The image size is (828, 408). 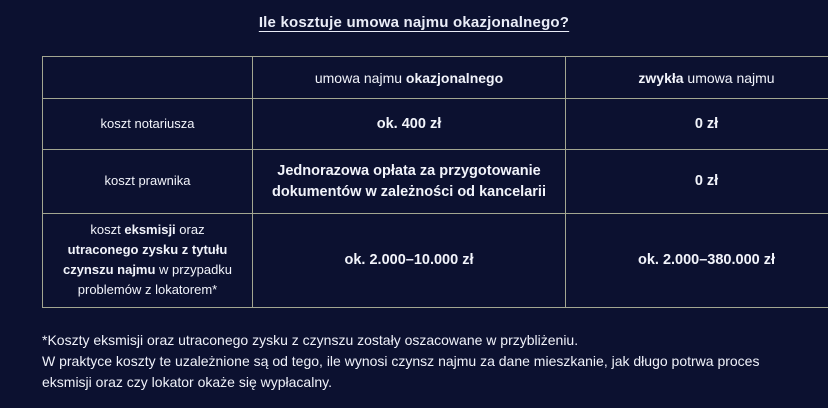 I want to click on label-text: koszt, so click(x=107, y=229).